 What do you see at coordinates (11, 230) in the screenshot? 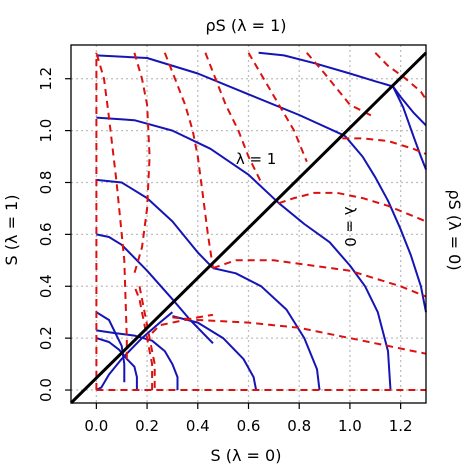
I see `y-axis-label: S (λ = 1)` at bounding box center [11, 230].